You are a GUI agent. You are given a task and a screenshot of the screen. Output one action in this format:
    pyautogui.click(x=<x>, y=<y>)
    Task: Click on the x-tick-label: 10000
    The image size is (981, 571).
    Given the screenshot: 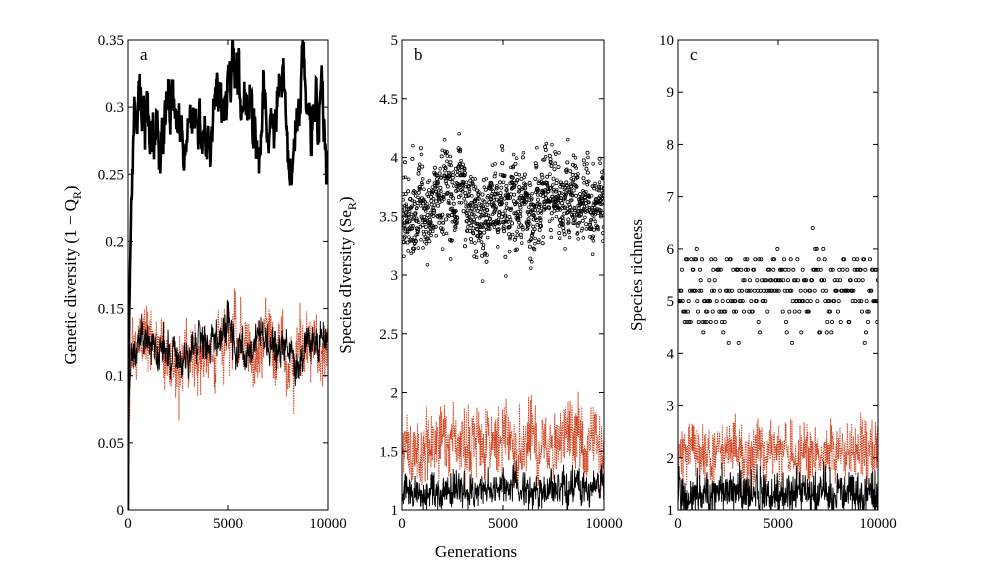 What is the action you would take?
    pyautogui.click(x=878, y=524)
    